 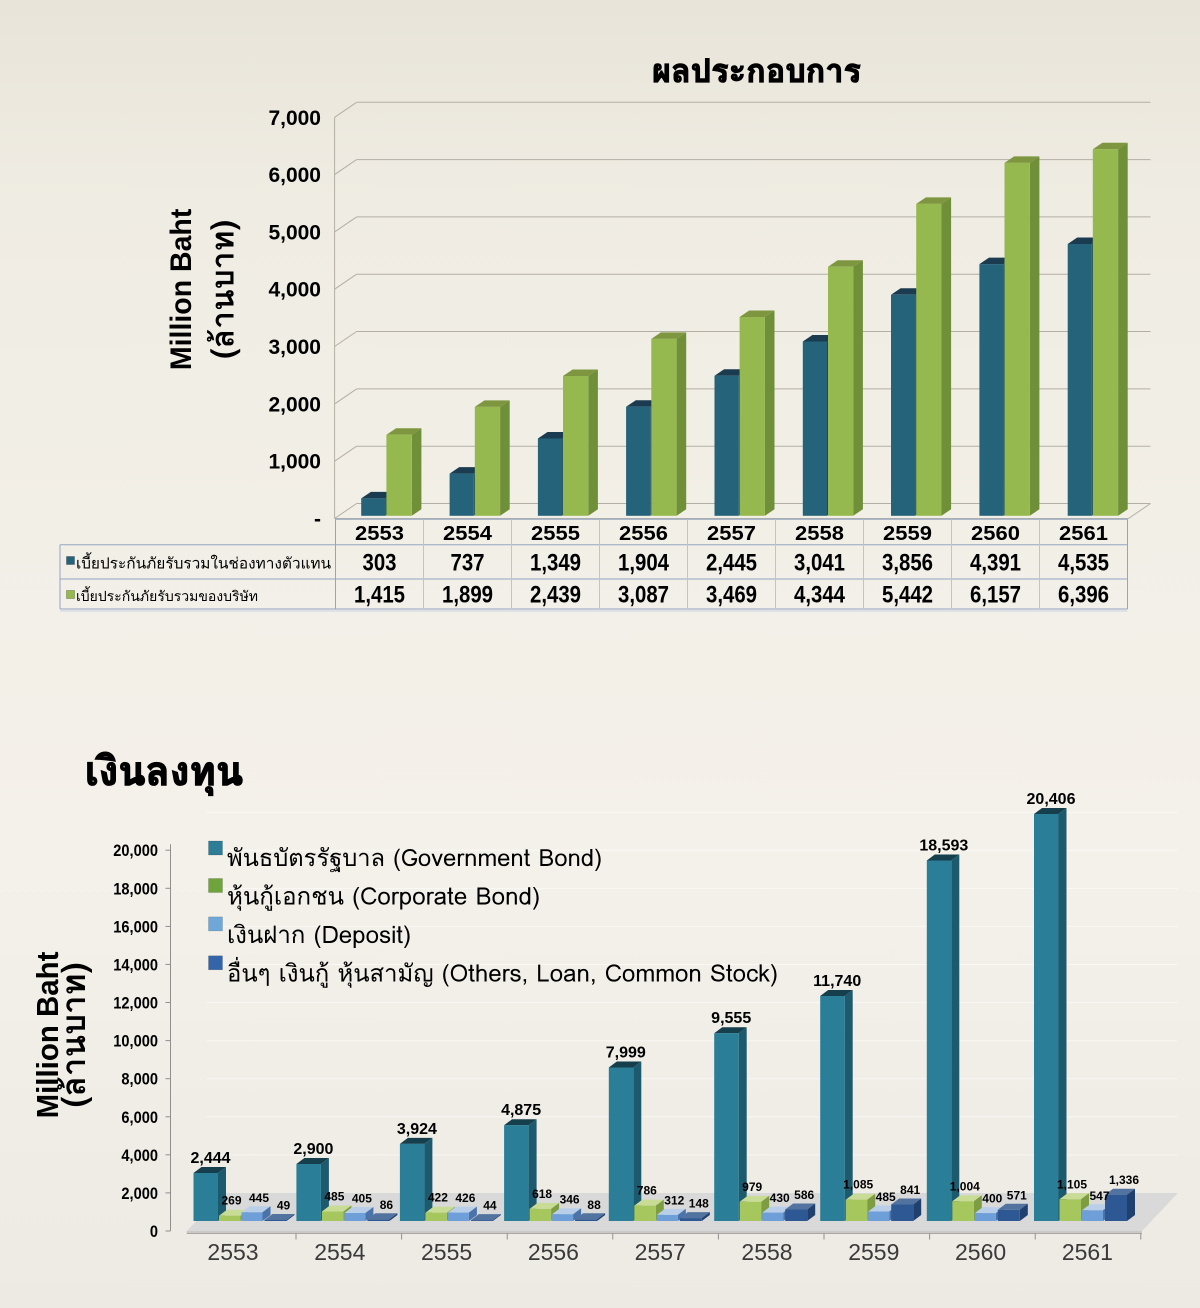 What do you see at coordinates (465, 1198) in the screenshot?
I see `svg-text: 426` at bounding box center [465, 1198].